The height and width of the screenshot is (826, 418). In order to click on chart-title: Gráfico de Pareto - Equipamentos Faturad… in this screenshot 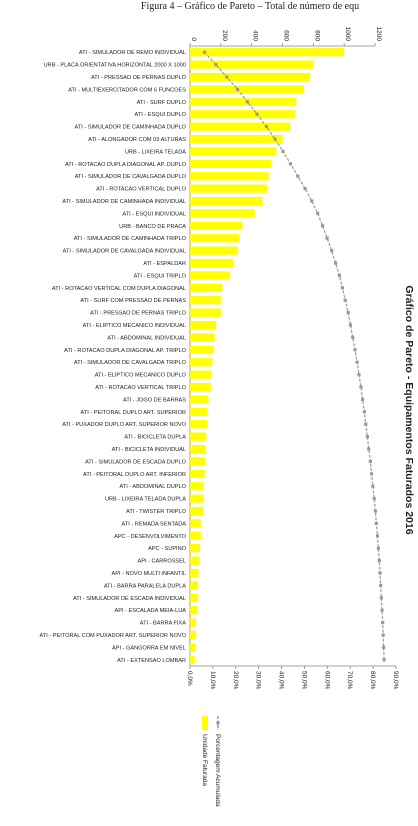, I will do `click(409, 409)`.